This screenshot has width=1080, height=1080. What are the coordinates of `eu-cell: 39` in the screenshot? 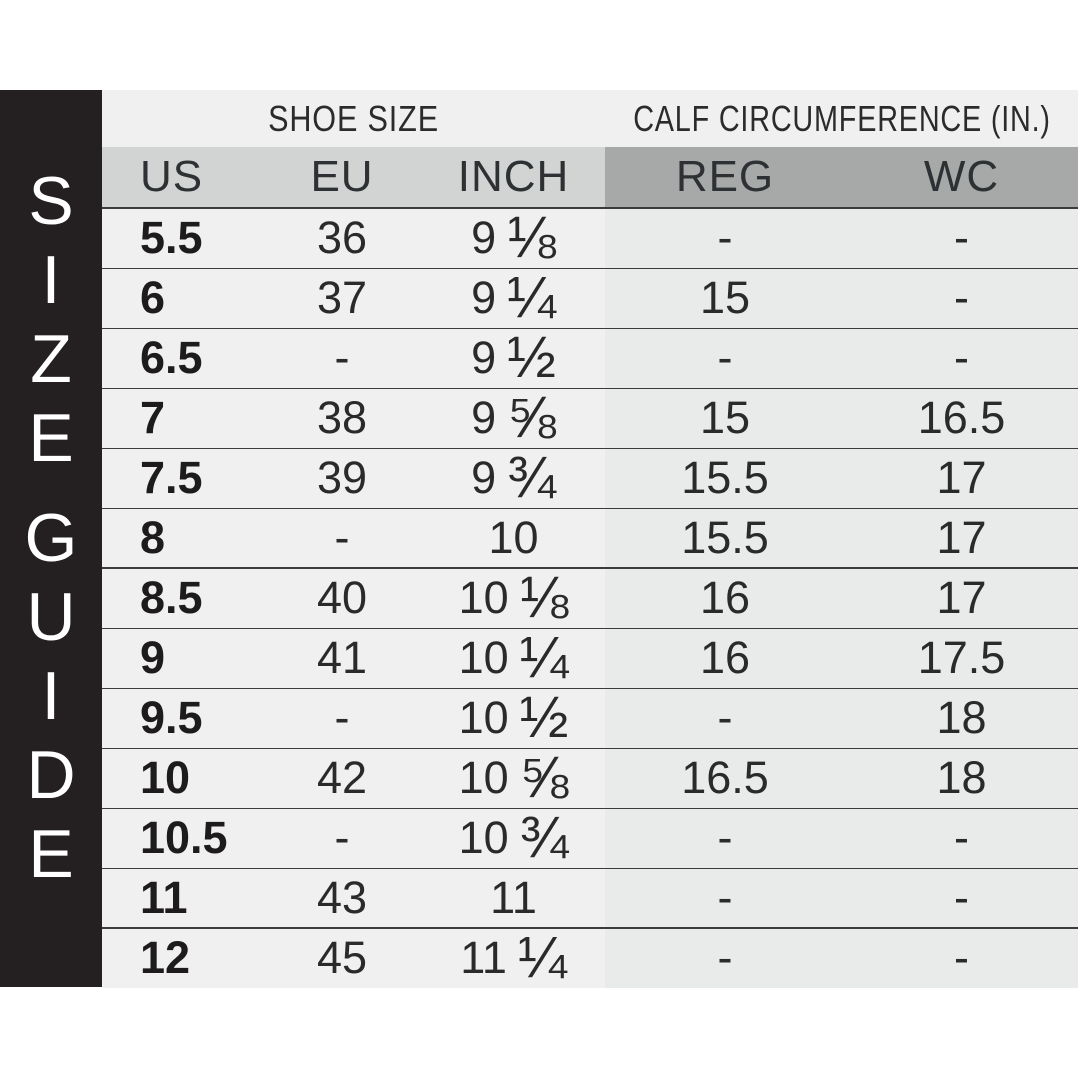 It's located at (342, 478).